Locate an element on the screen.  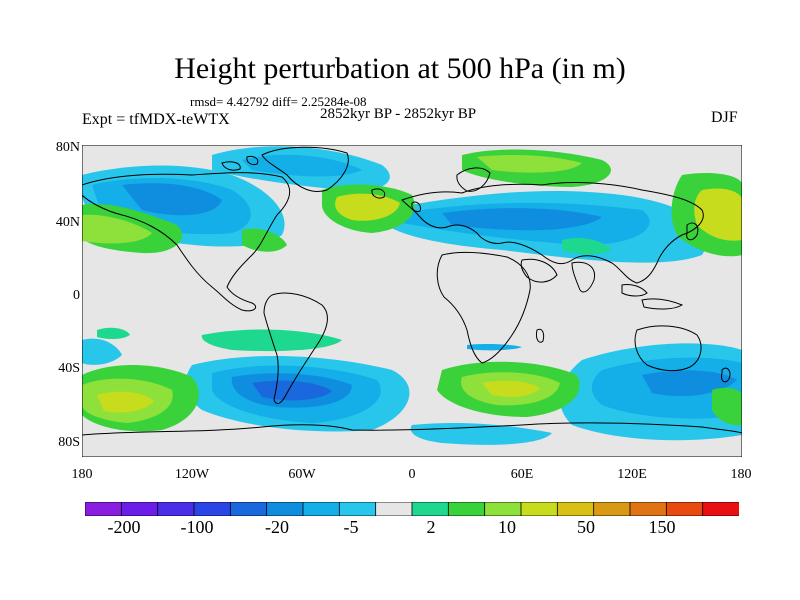
colorbar-label: 2 is located at coordinates (431, 527).